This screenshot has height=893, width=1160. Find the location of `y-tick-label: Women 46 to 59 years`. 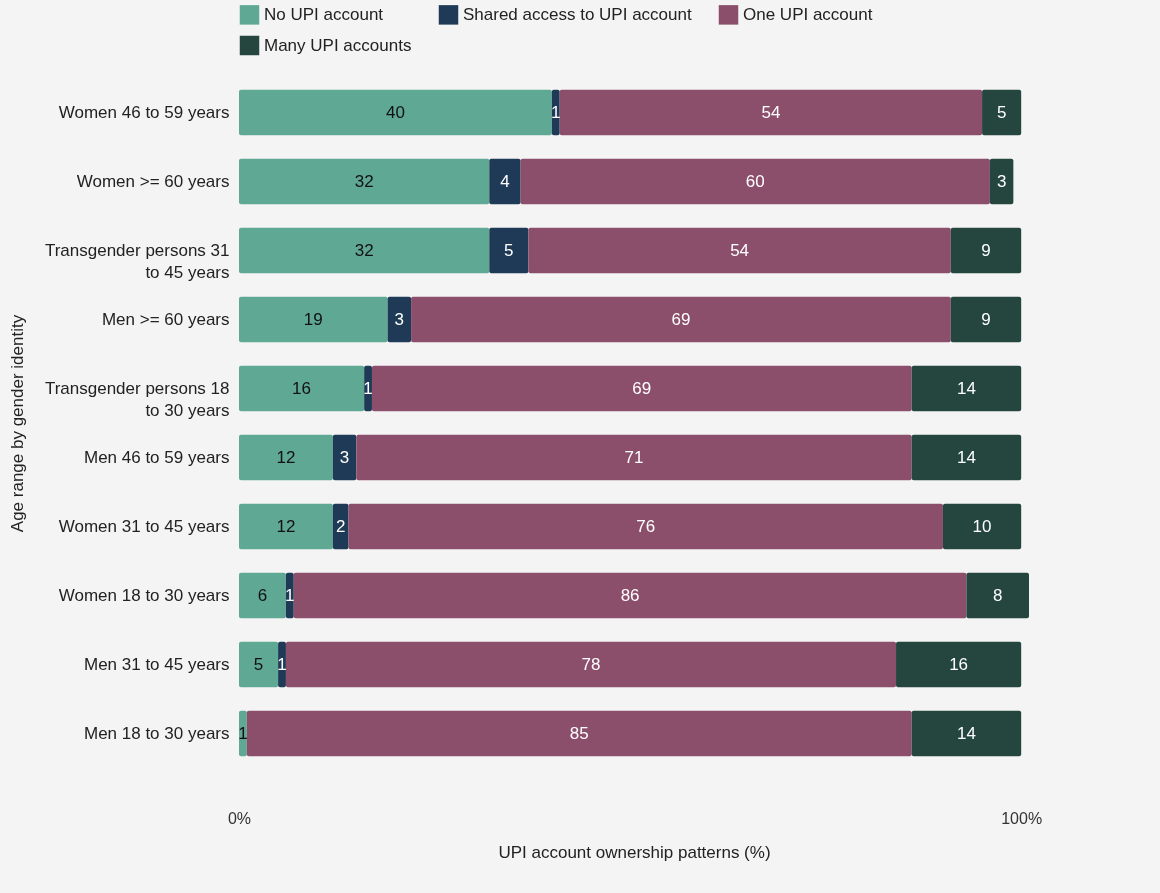

y-tick-label: Women 46 to 59 years is located at coordinates (144, 112).